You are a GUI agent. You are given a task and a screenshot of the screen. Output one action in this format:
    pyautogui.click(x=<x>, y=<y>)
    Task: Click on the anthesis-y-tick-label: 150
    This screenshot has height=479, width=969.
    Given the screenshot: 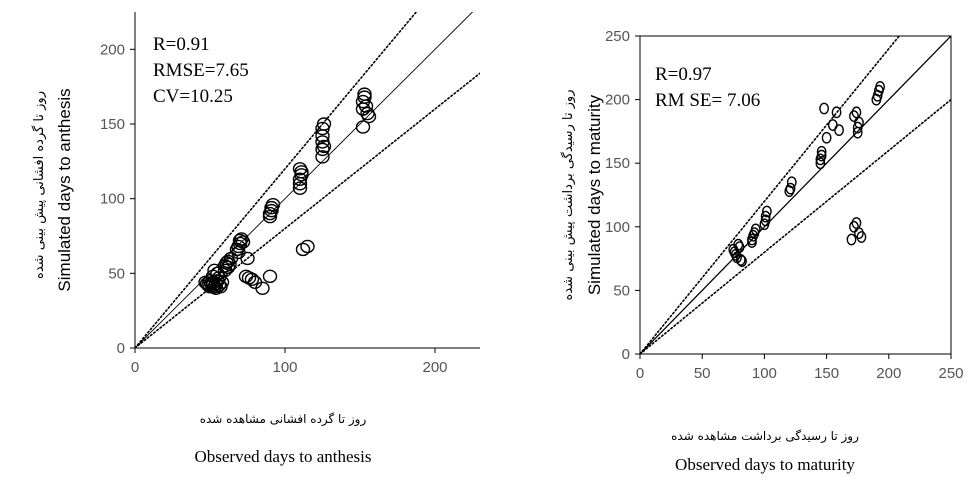 What is the action you would take?
    pyautogui.click(x=112, y=124)
    